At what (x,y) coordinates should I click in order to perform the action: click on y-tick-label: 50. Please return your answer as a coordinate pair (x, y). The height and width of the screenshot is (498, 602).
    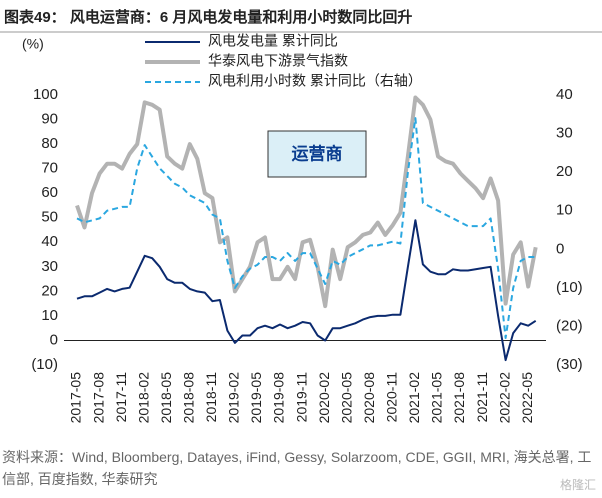
    Looking at the image, I should click on (49, 217).